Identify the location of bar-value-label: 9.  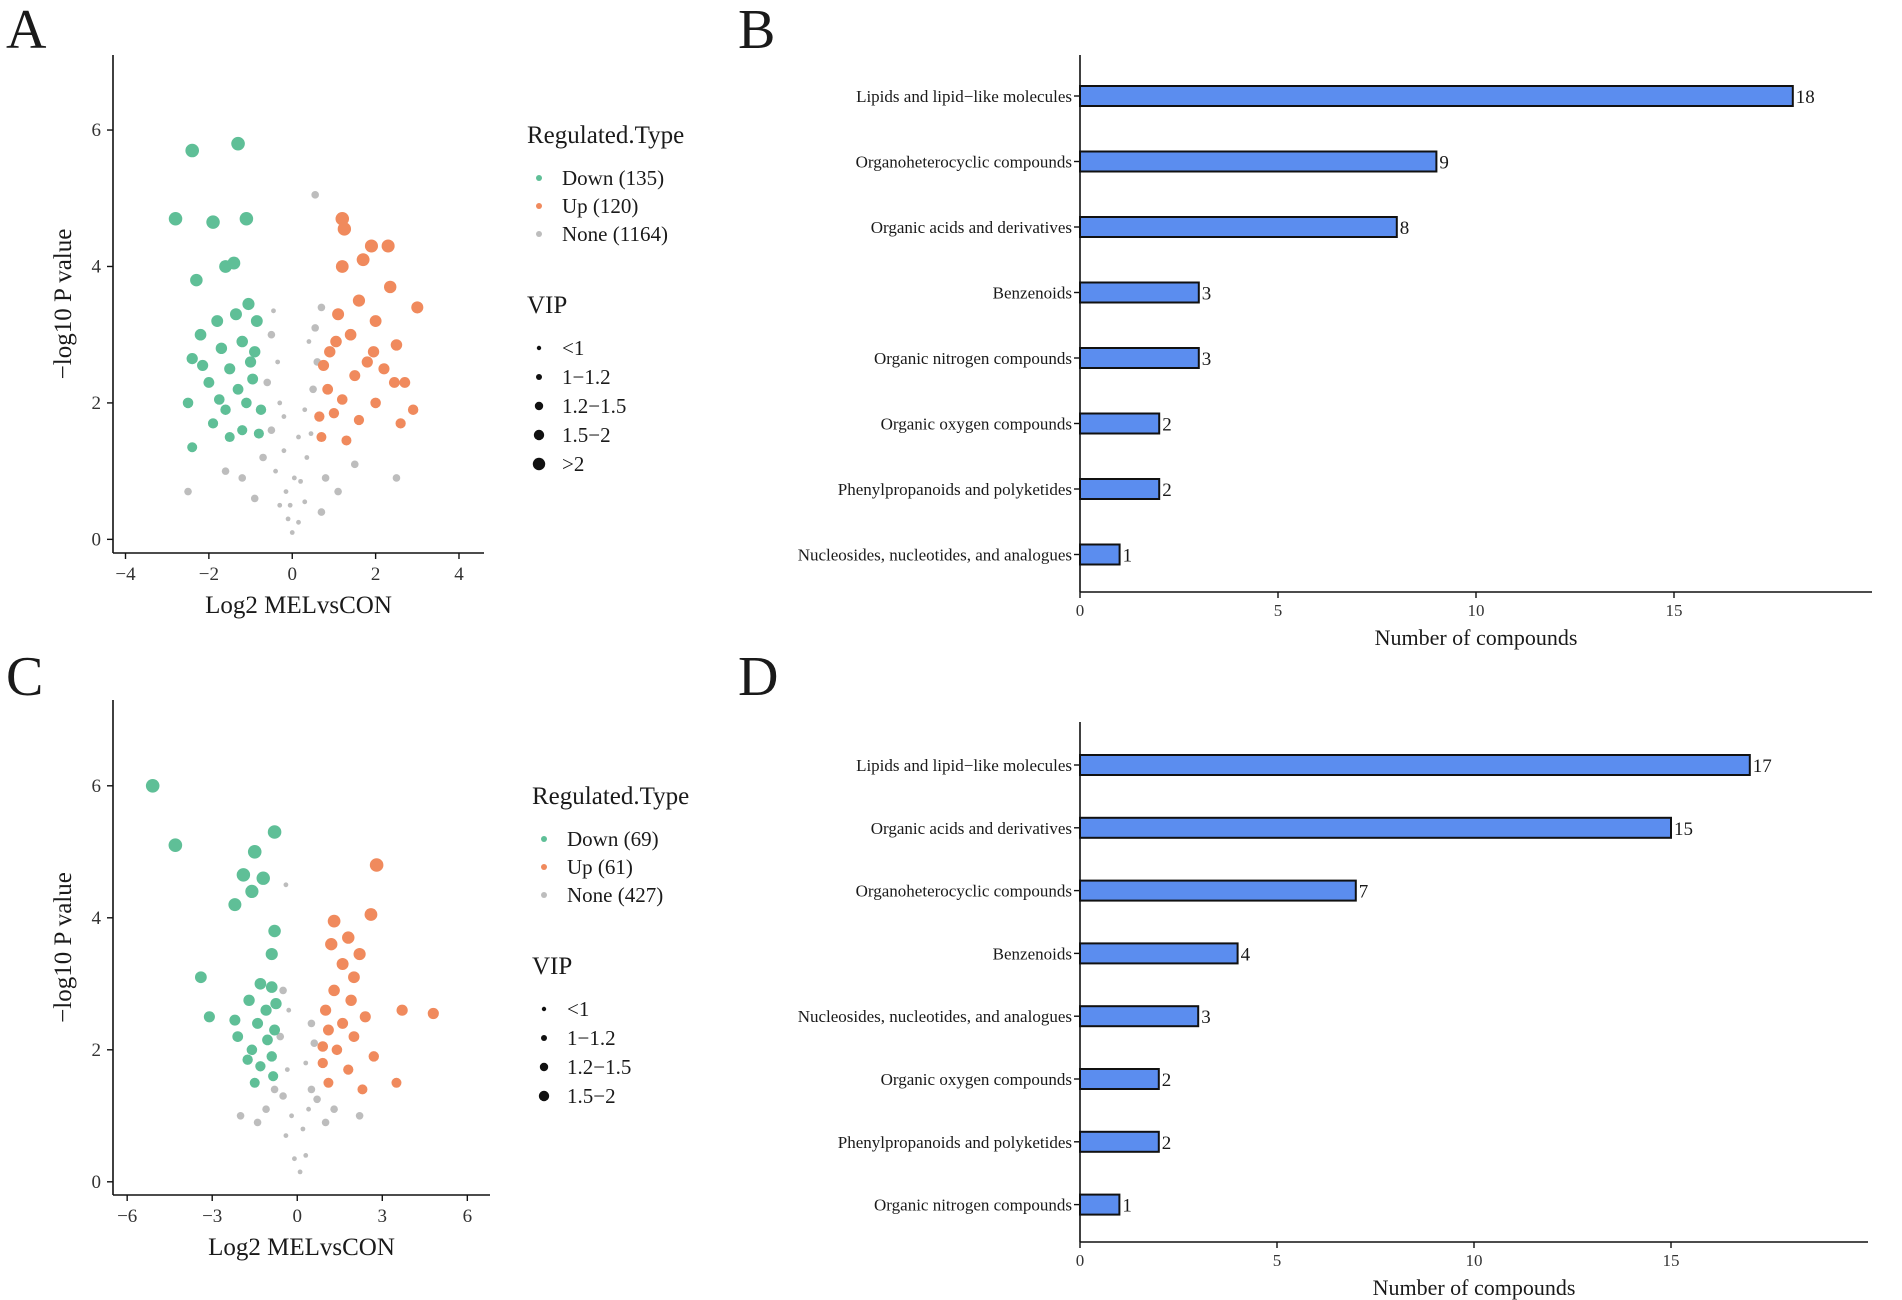
(1444, 163).